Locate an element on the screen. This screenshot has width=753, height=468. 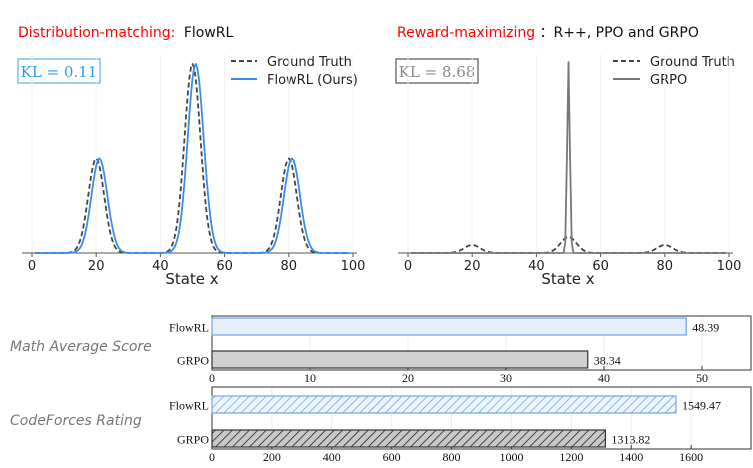
left-title-highlight: Distribution-matching: is located at coordinates (96, 33).